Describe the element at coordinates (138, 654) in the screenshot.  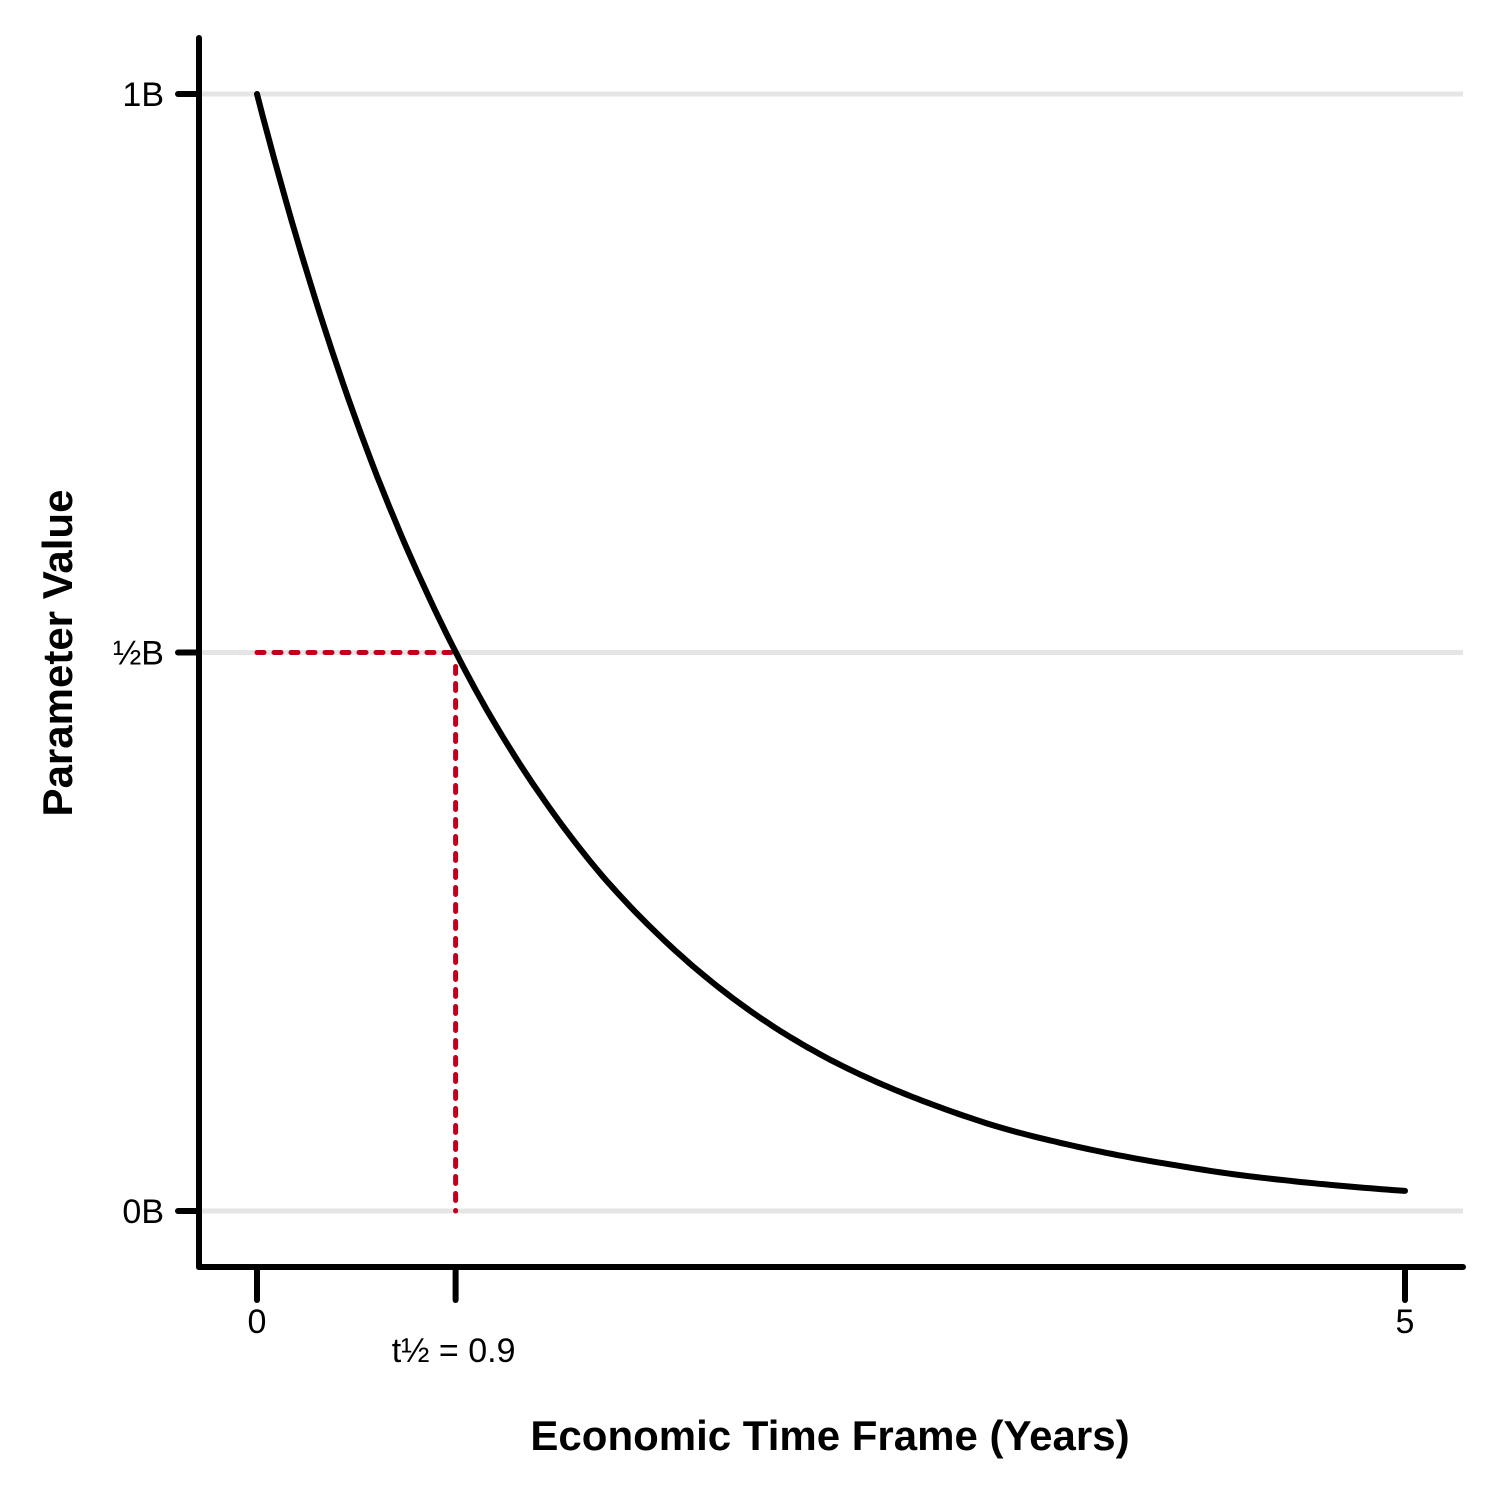
I see `y-tick-label-1: ½B` at that location.